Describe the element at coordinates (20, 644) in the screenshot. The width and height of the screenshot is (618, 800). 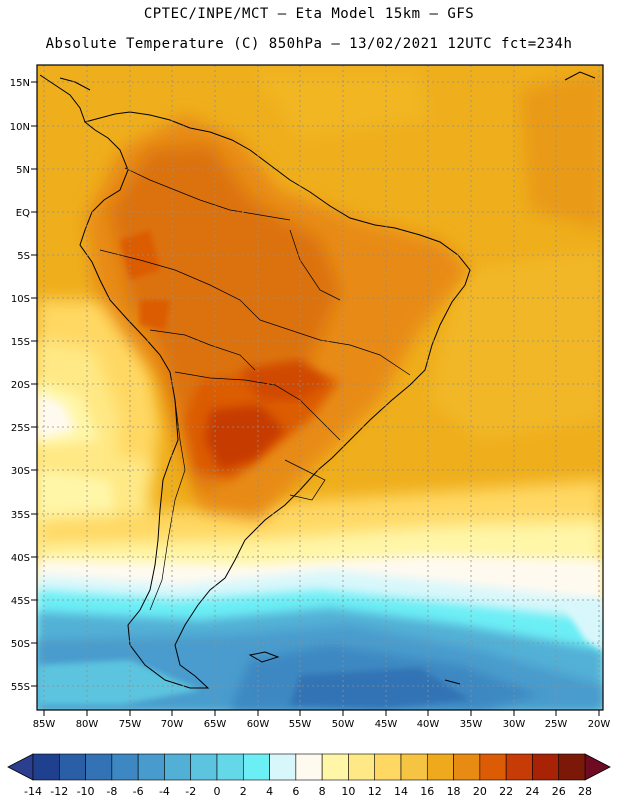
I see `lat-label: 50S` at that location.